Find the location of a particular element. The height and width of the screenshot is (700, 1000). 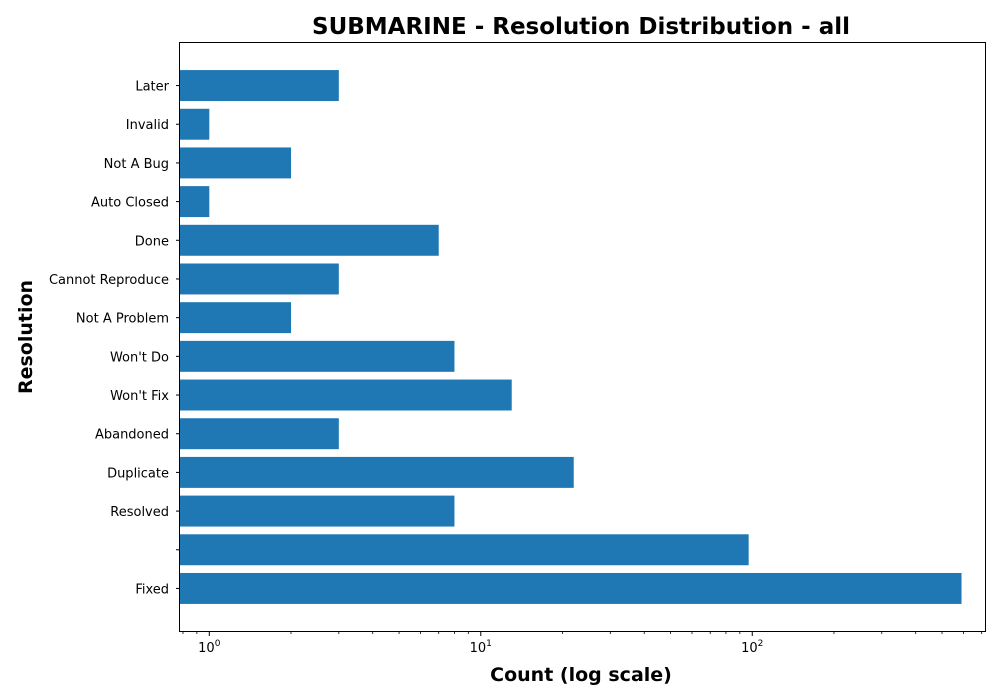

x-axis-ticks: 100 10¹ 10² is located at coordinates (582, 643).